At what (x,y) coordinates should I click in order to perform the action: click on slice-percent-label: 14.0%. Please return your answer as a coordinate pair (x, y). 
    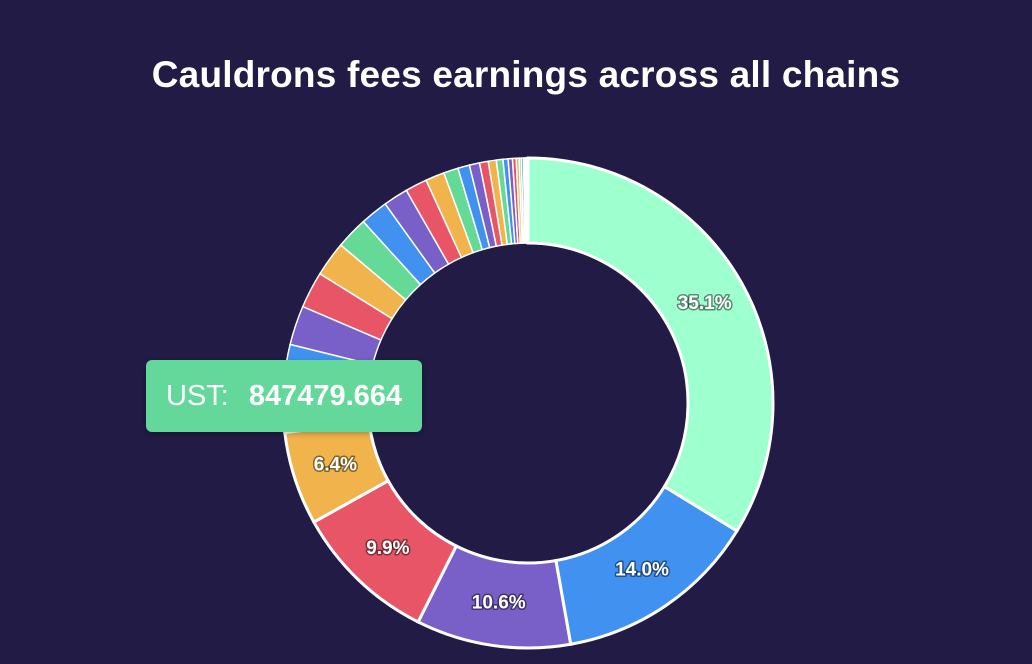
    Looking at the image, I should click on (642, 569).